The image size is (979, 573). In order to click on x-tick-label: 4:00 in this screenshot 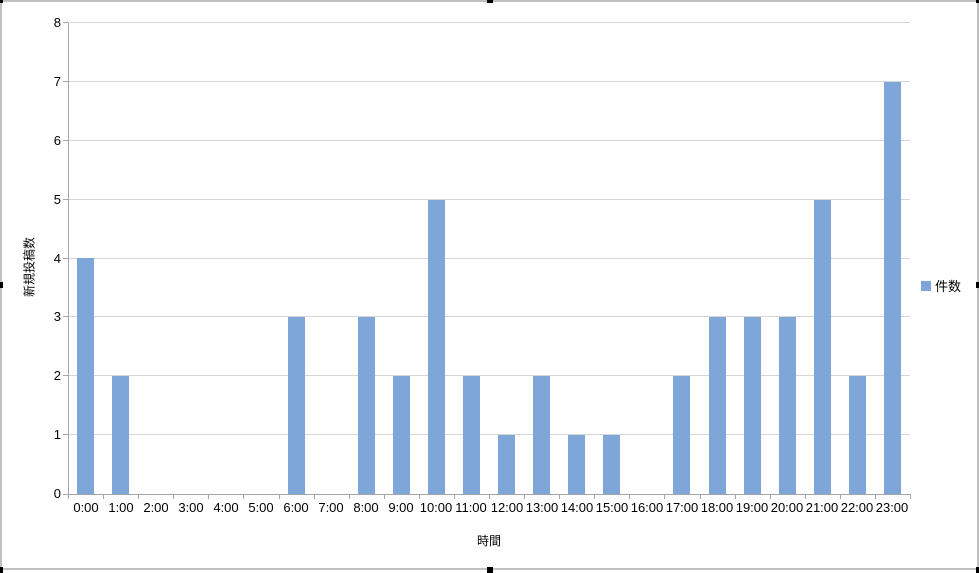, I will do `click(226, 507)`.